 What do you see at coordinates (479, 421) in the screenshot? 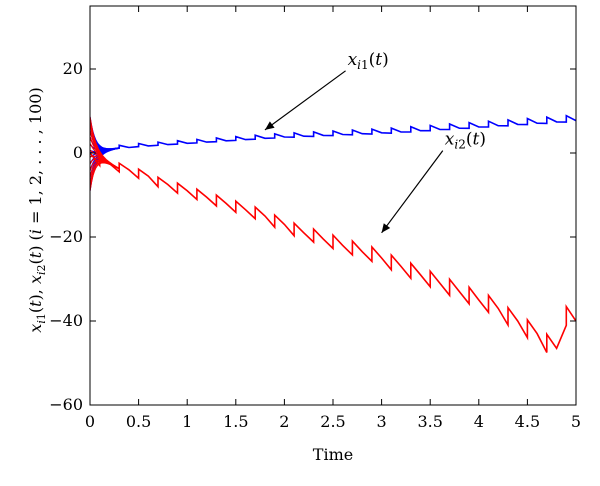
I see `x-tick-label: 4` at bounding box center [479, 421].